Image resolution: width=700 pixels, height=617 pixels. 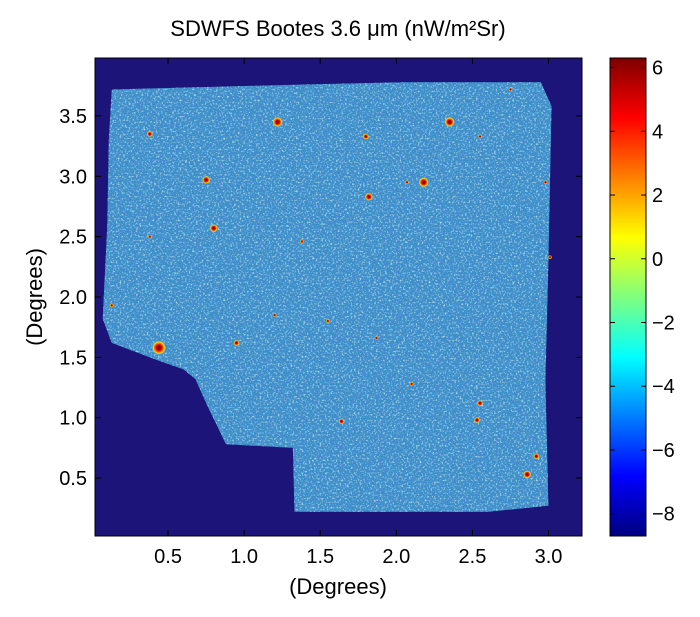 What do you see at coordinates (73, 358) in the screenshot?
I see `y-tick-label: 1.5` at bounding box center [73, 358].